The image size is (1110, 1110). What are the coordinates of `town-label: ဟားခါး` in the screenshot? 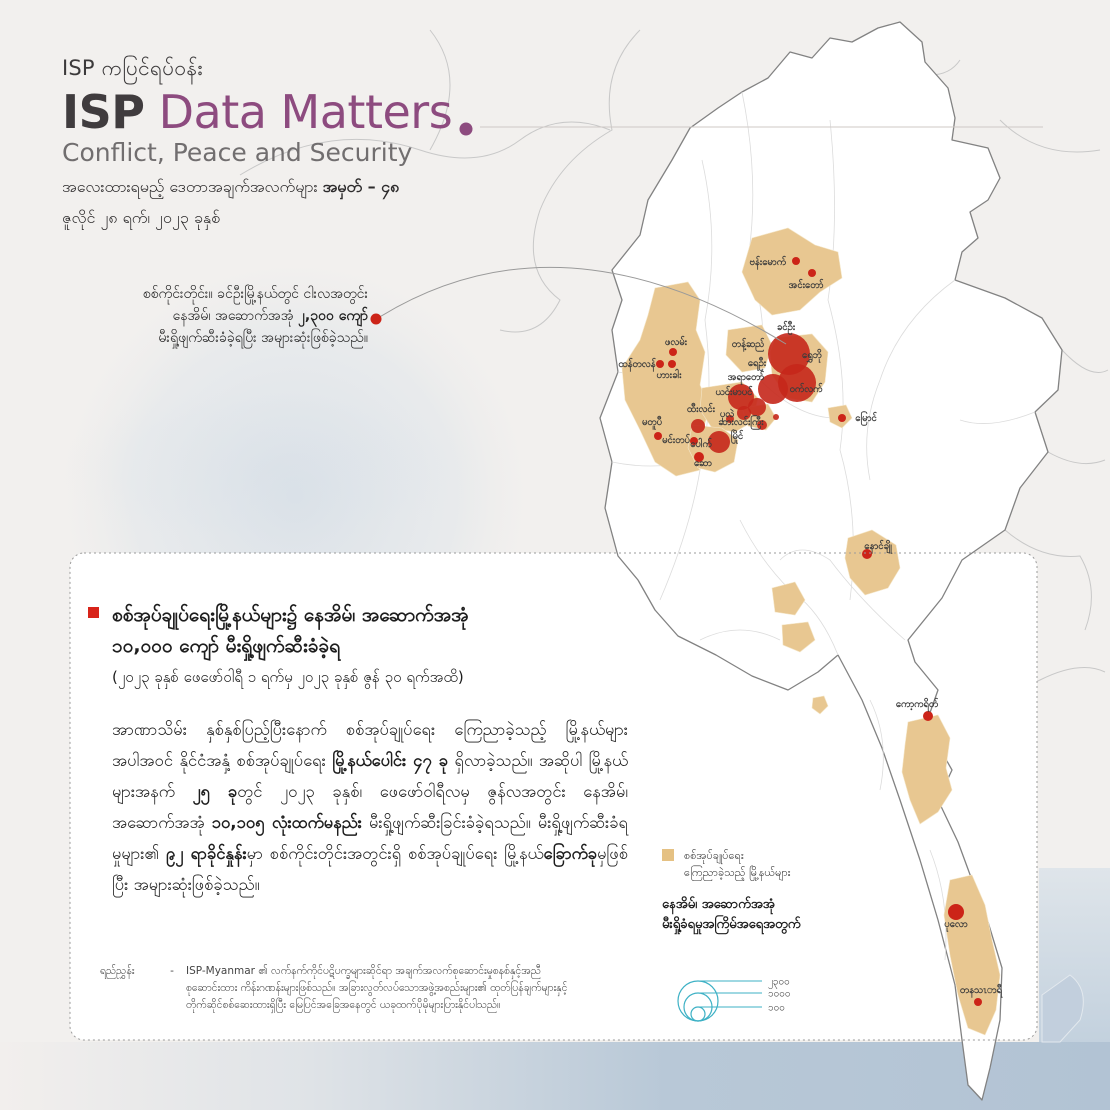 It's located at (669, 375).